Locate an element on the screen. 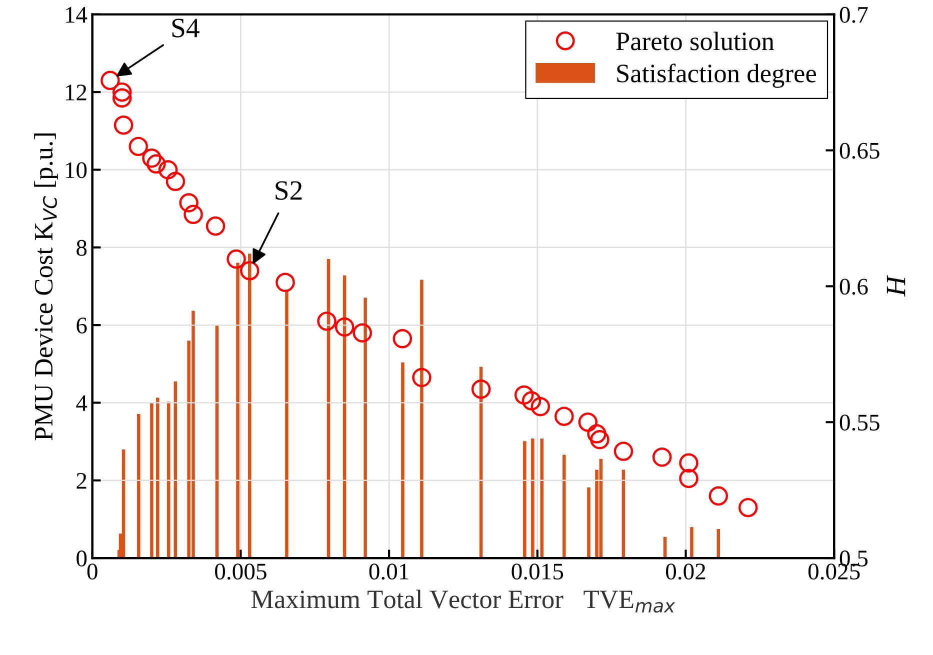 Image resolution: width=933 pixels, height=655 pixels. y-tick-label: 0 is located at coordinates (81, 558).